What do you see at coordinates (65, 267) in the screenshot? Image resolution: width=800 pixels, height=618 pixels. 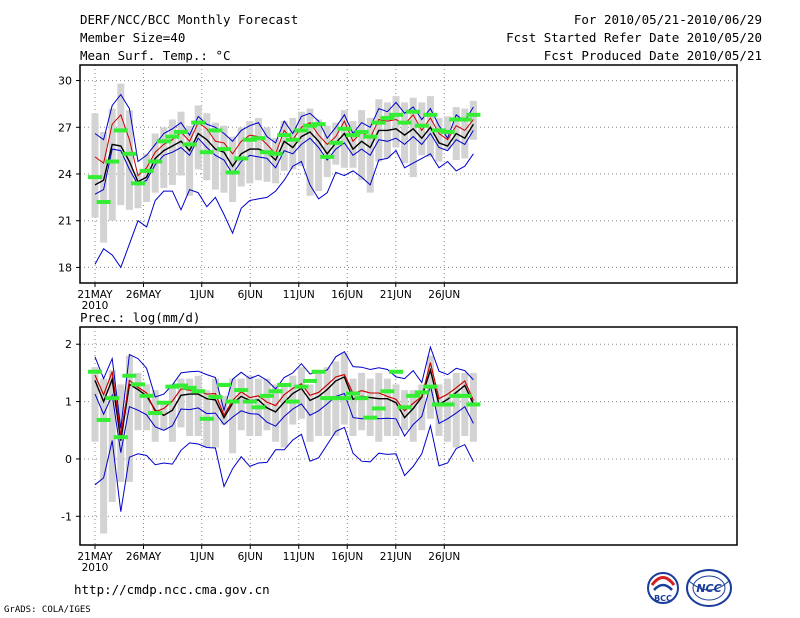 I see `temp-ytick-label: 18` at bounding box center [65, 267].